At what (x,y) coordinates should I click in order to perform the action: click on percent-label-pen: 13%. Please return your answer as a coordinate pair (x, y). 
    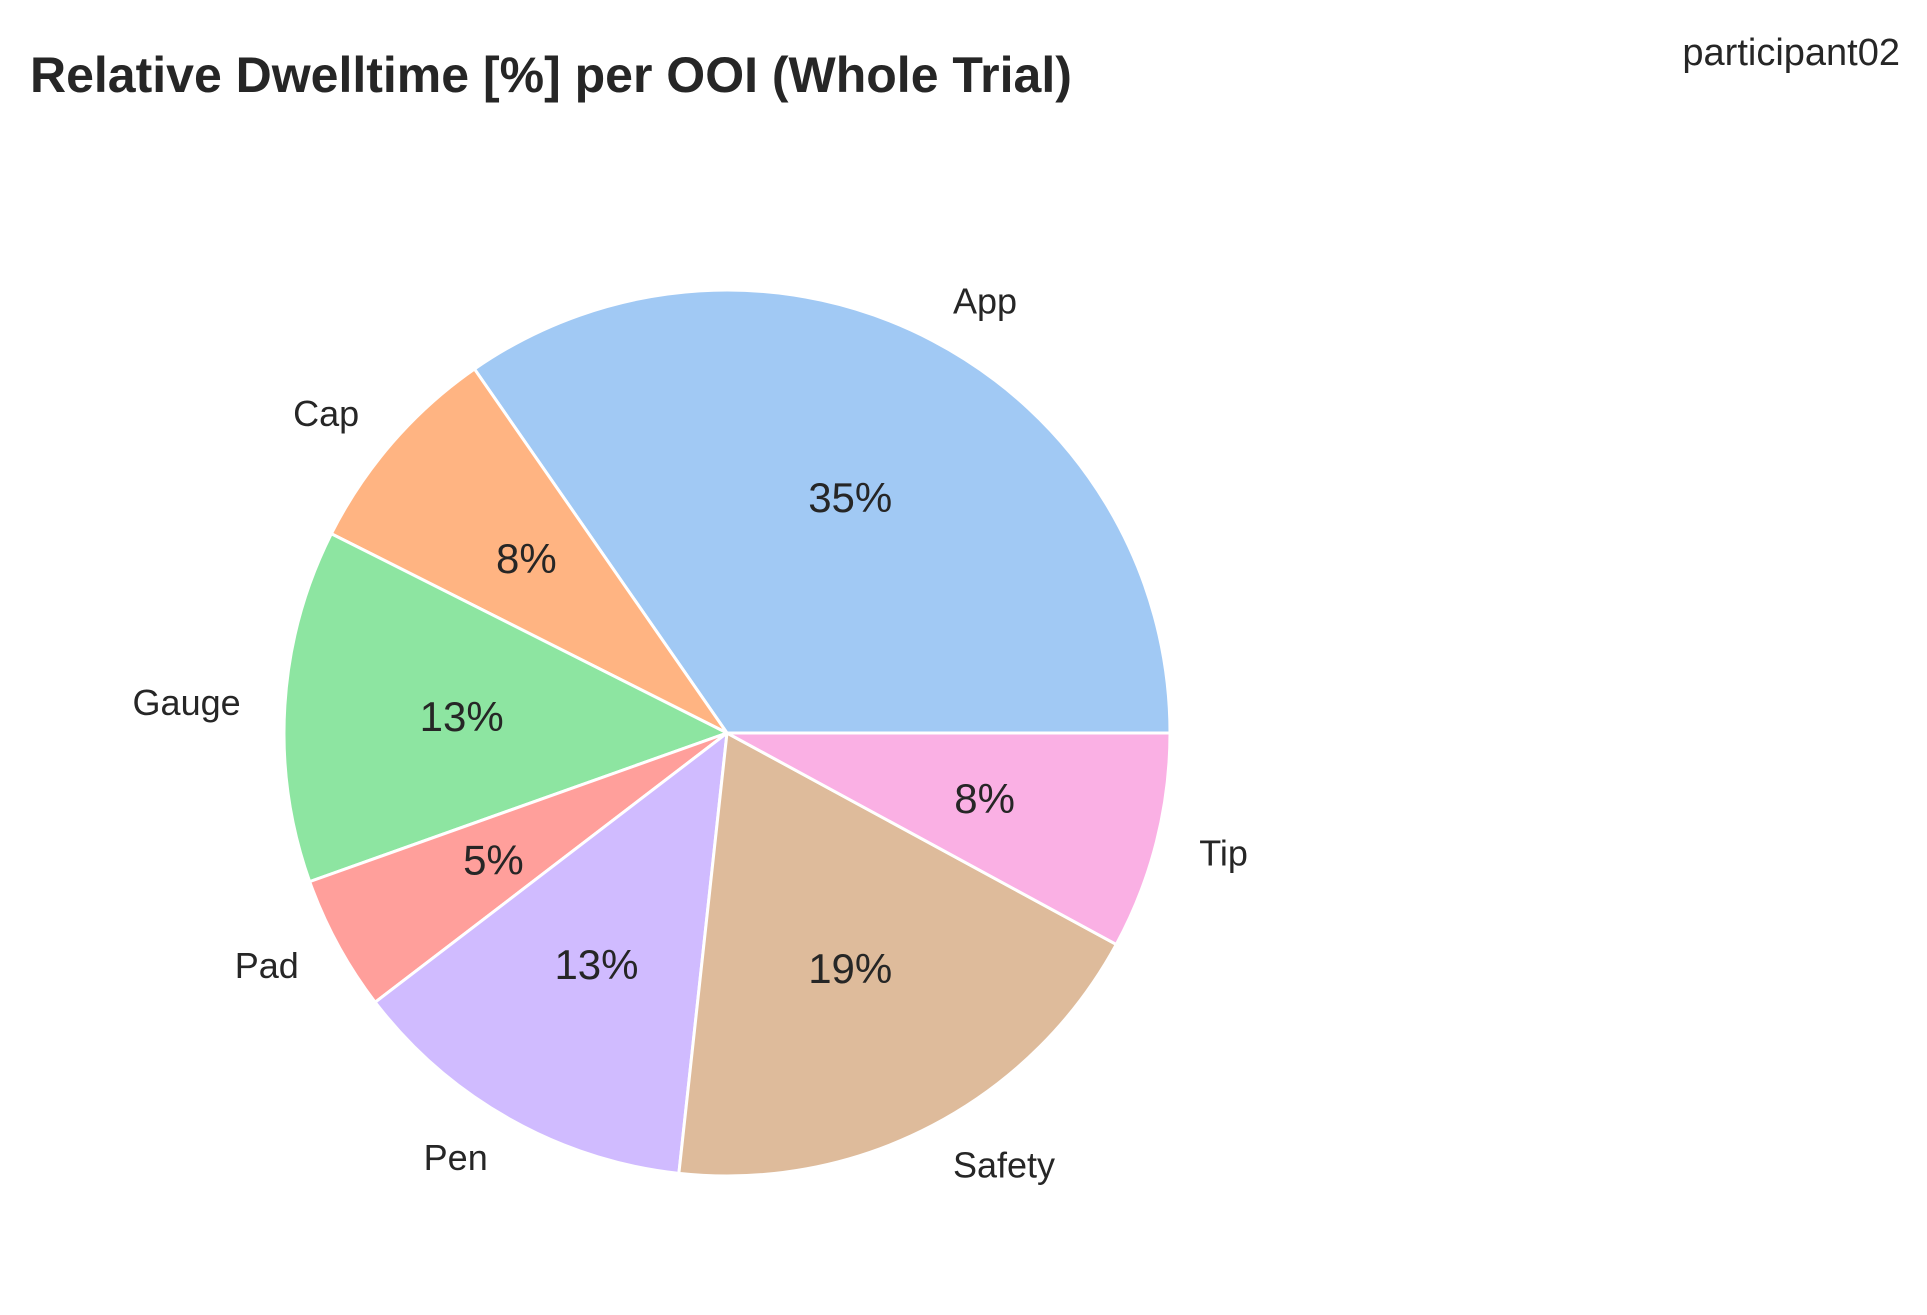
    Looking at the image, I should click on (596, 964).